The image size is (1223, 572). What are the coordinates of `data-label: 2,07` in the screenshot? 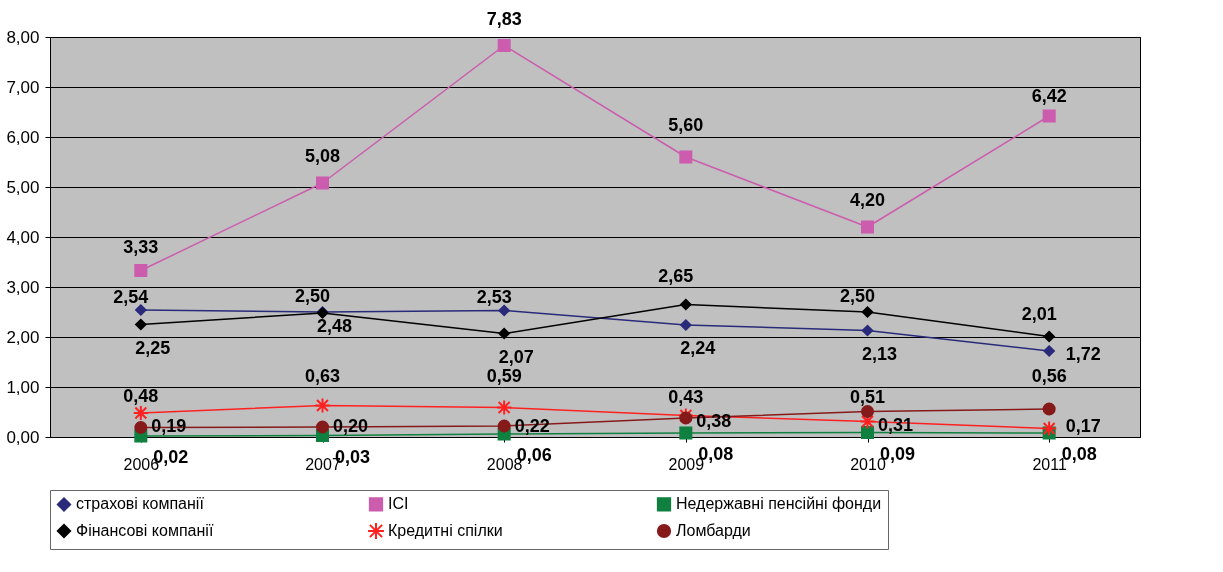 It's located at (516, 356).